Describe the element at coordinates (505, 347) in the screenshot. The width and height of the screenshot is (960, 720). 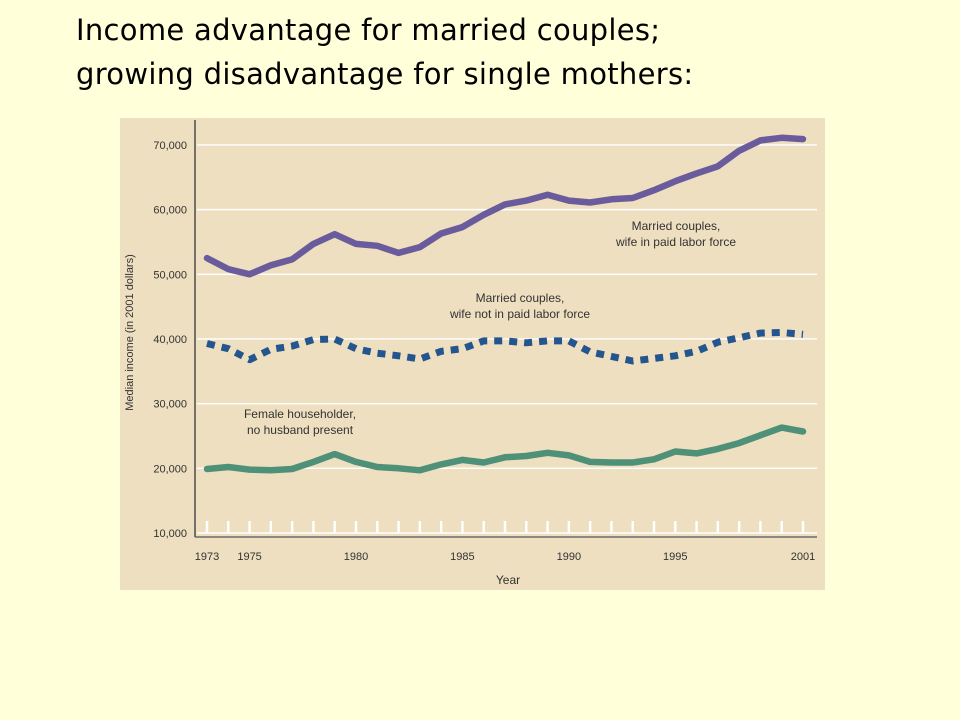
I see `series-line-married-wife-not-working` at that location.